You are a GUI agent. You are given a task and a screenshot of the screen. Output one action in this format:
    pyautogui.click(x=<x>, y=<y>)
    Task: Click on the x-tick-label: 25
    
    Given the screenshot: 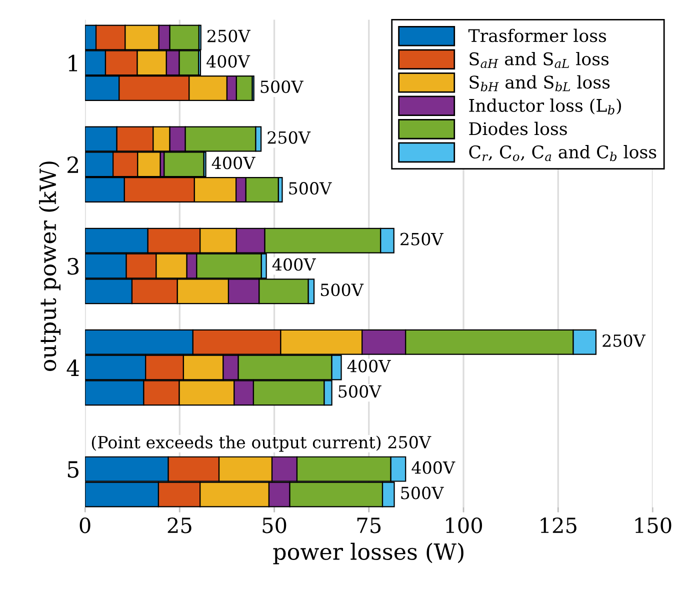 What is the action you would take?
    pyautogui.click(x=180, y=525)
    